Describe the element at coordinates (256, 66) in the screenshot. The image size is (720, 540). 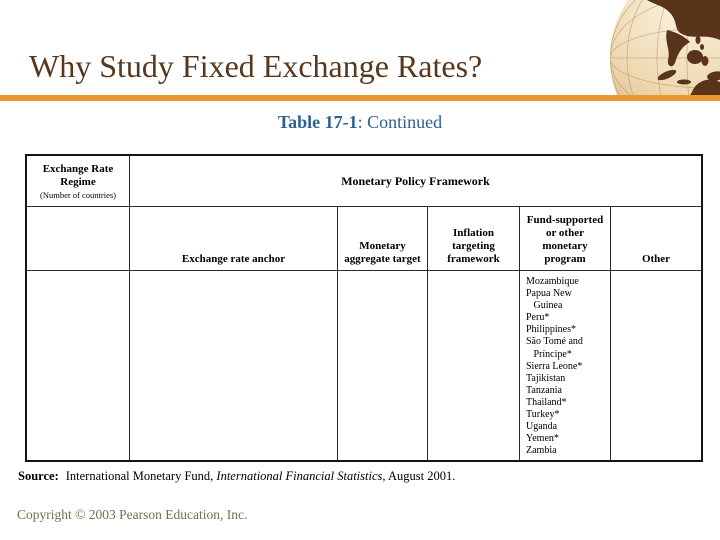
I see `page-title: Why Study Fixed Exchange Rates?` at that location.